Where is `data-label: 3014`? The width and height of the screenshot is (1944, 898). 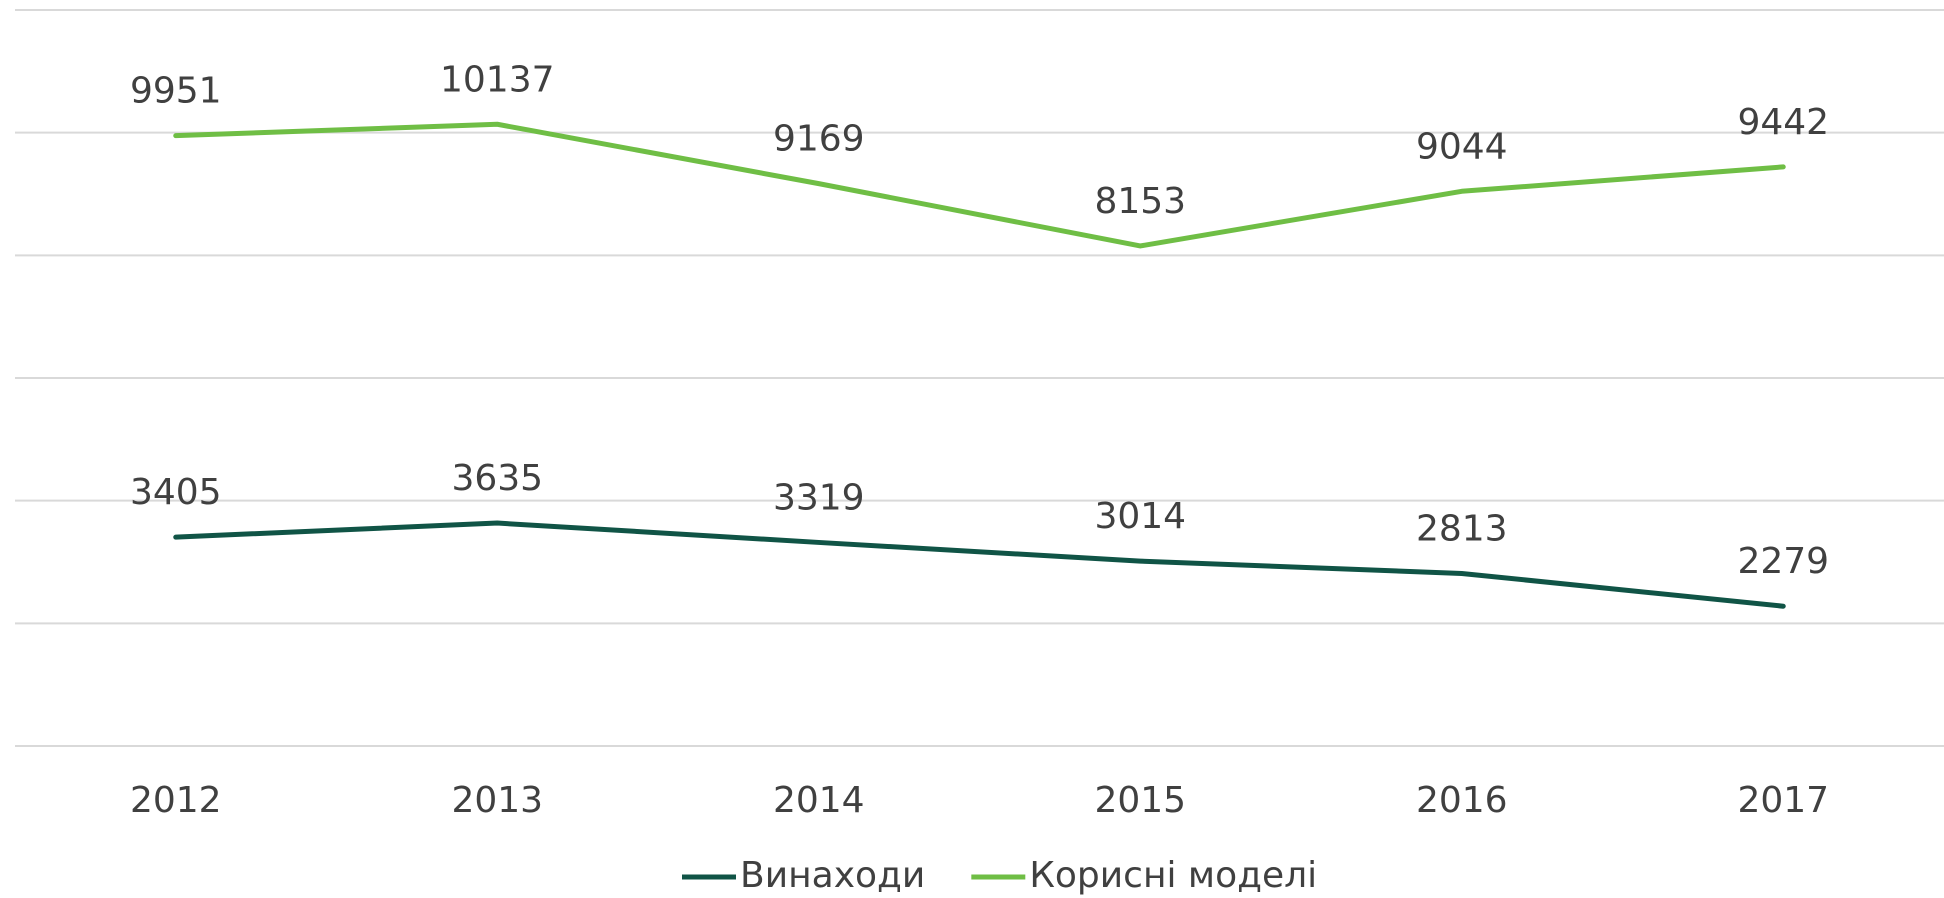
data-label: 3014 is located at coordinates (1140, 516).